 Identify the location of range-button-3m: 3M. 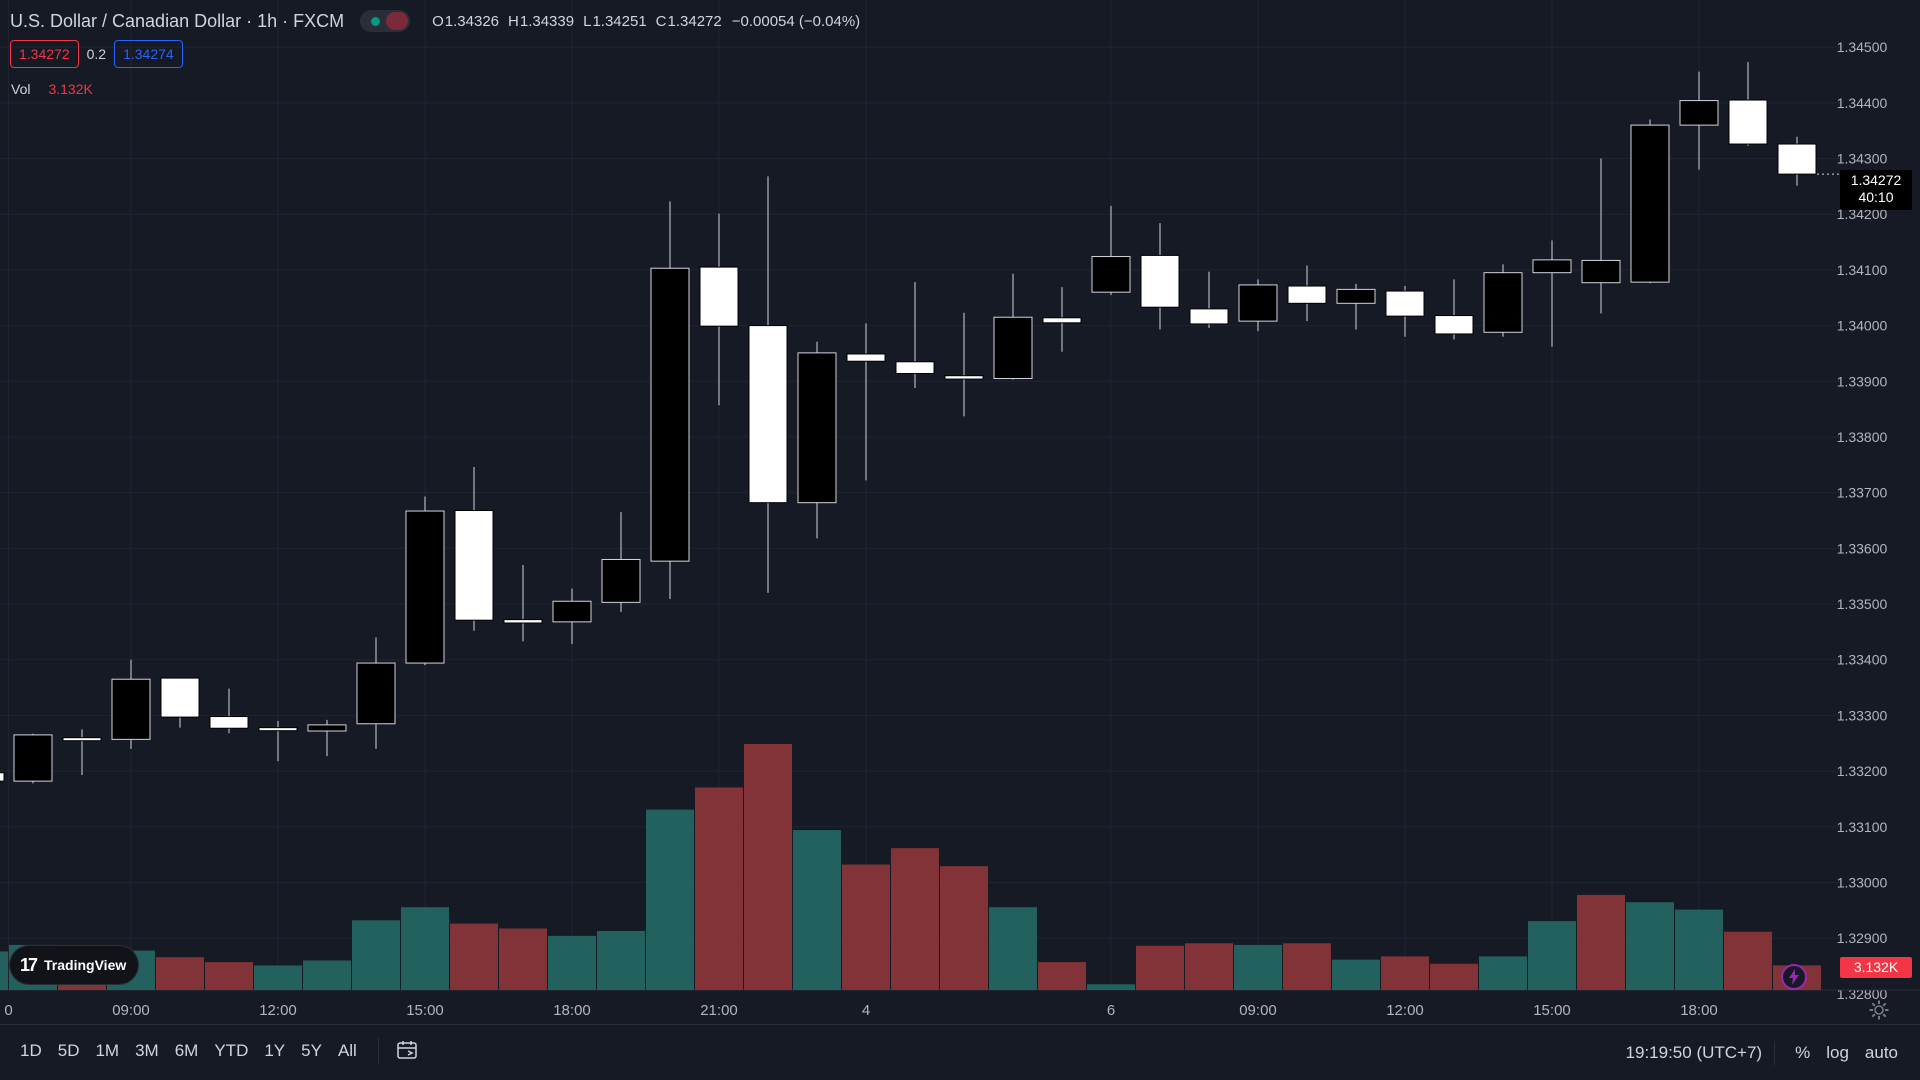
(147, 1050).